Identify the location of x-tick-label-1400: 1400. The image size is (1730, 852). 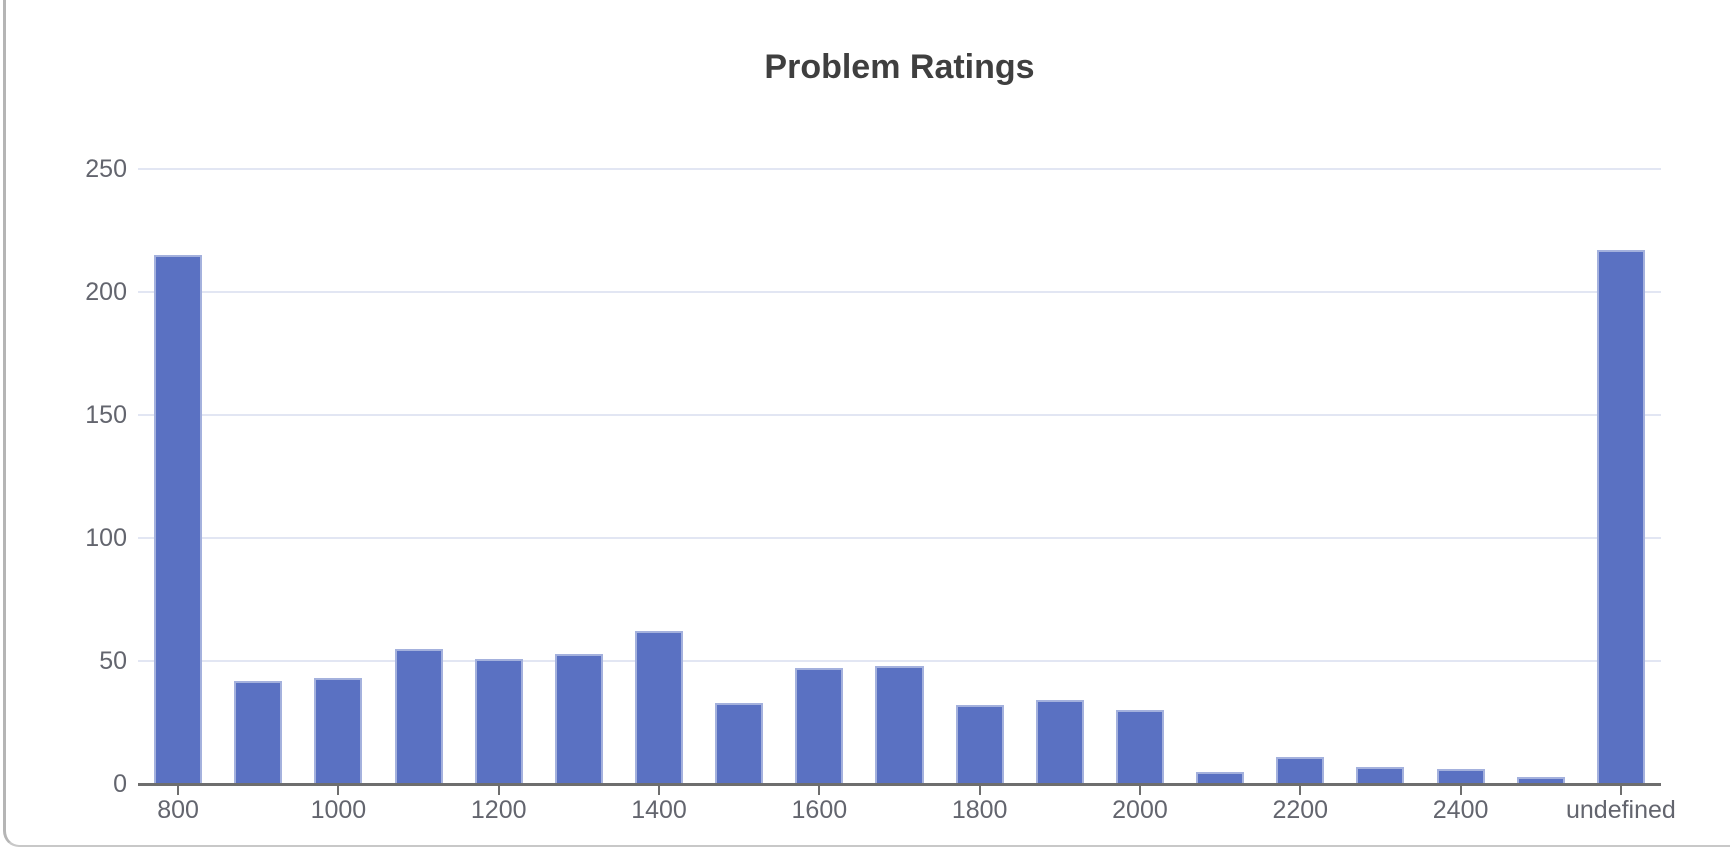
(659, 810).